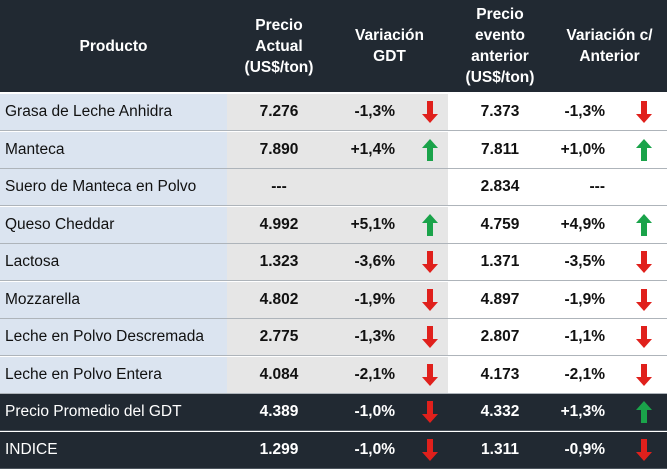 This screenshot has width=667, height=469. I want to click on product-name: Manteca, so click(35, 149).